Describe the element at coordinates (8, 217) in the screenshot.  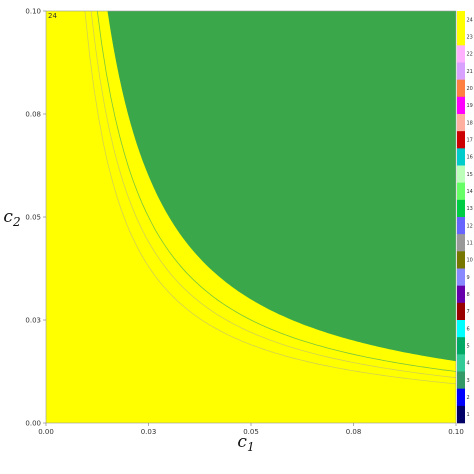
I see `y-axis-label-main: c` at that location.